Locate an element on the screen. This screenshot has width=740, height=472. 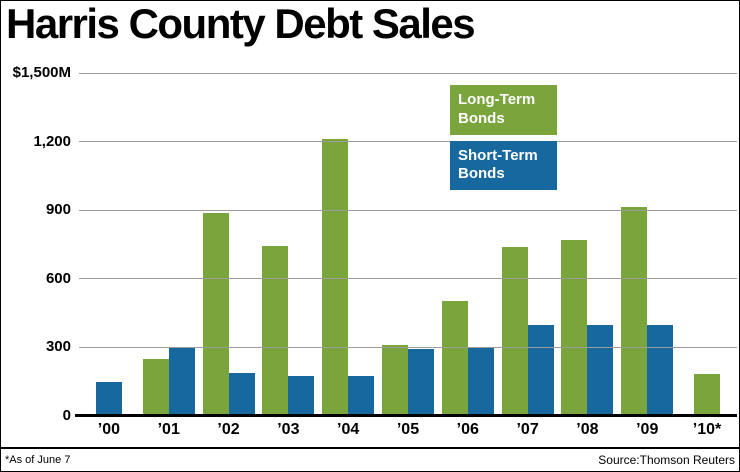
x-tick-label-05: ’05 is located at coordinates (408, 429).